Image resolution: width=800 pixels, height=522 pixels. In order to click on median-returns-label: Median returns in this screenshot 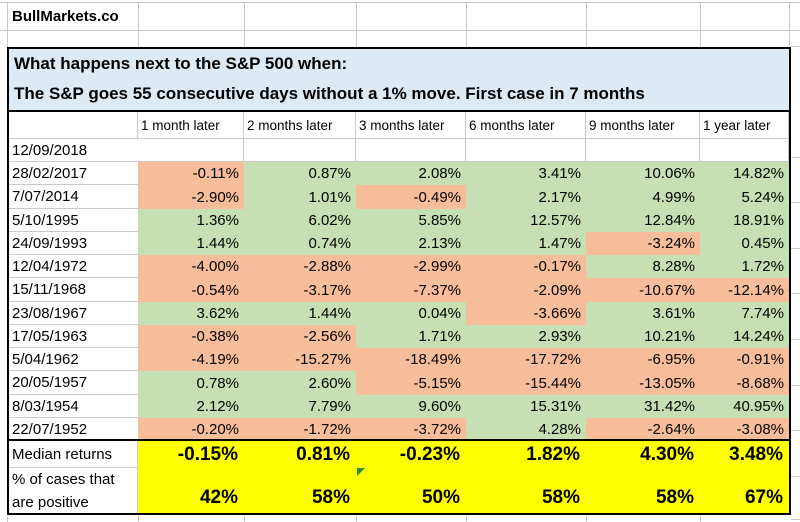, I will do `click(73, 454)`.